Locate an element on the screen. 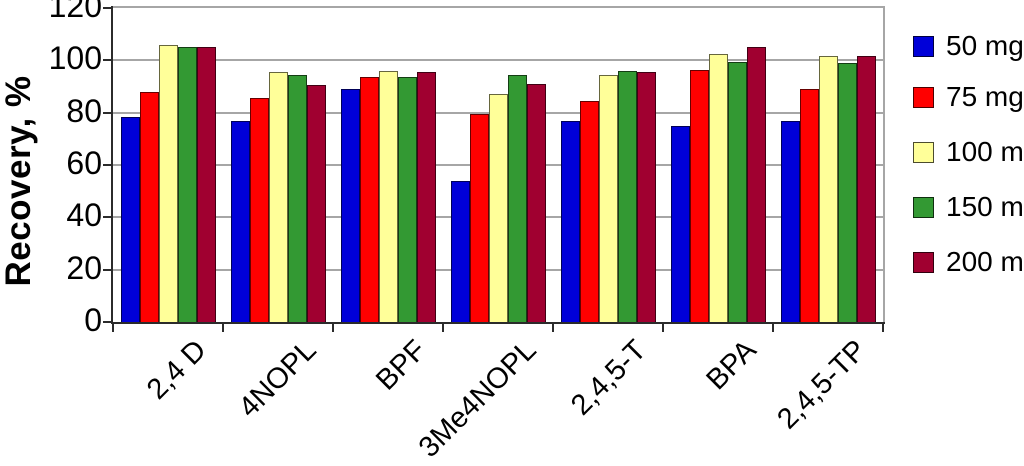  legend-item-200mg: 200 mg is located at coordinates (968, 262).